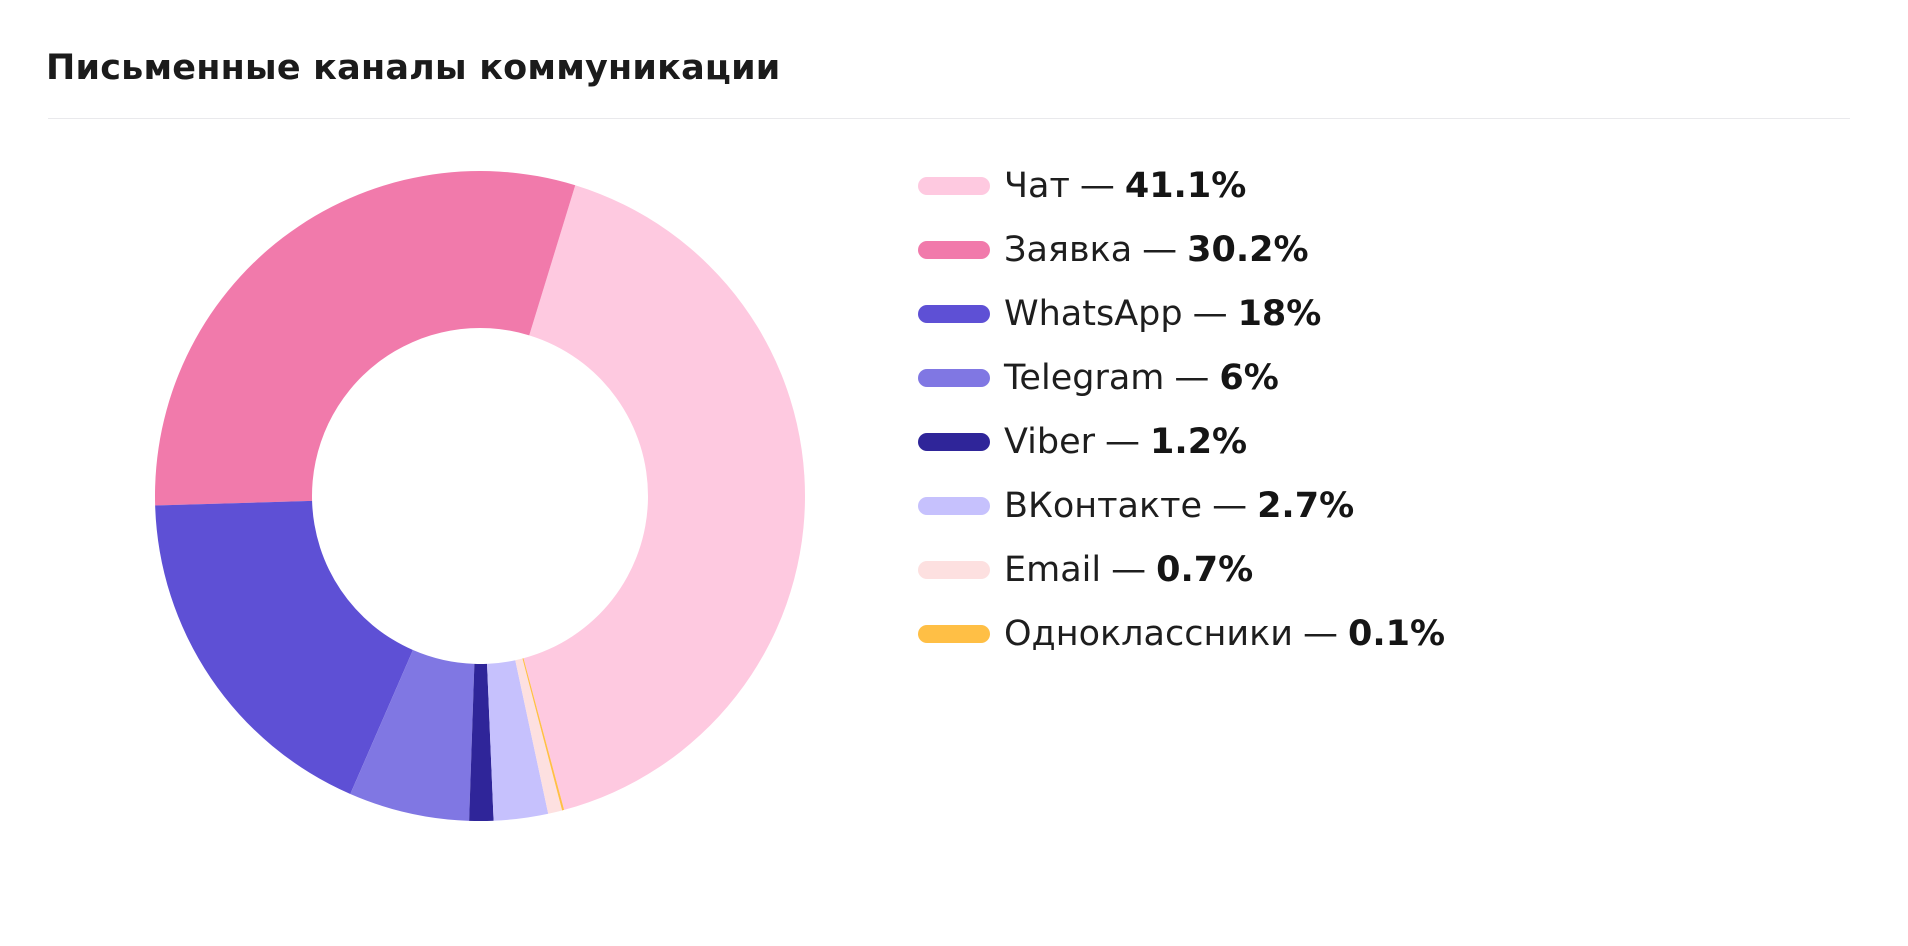 The image size is (1908, 946). Describe the element at coordinates (1249, 378) in the screenshot. I see `legend-value: 6%` at that location.